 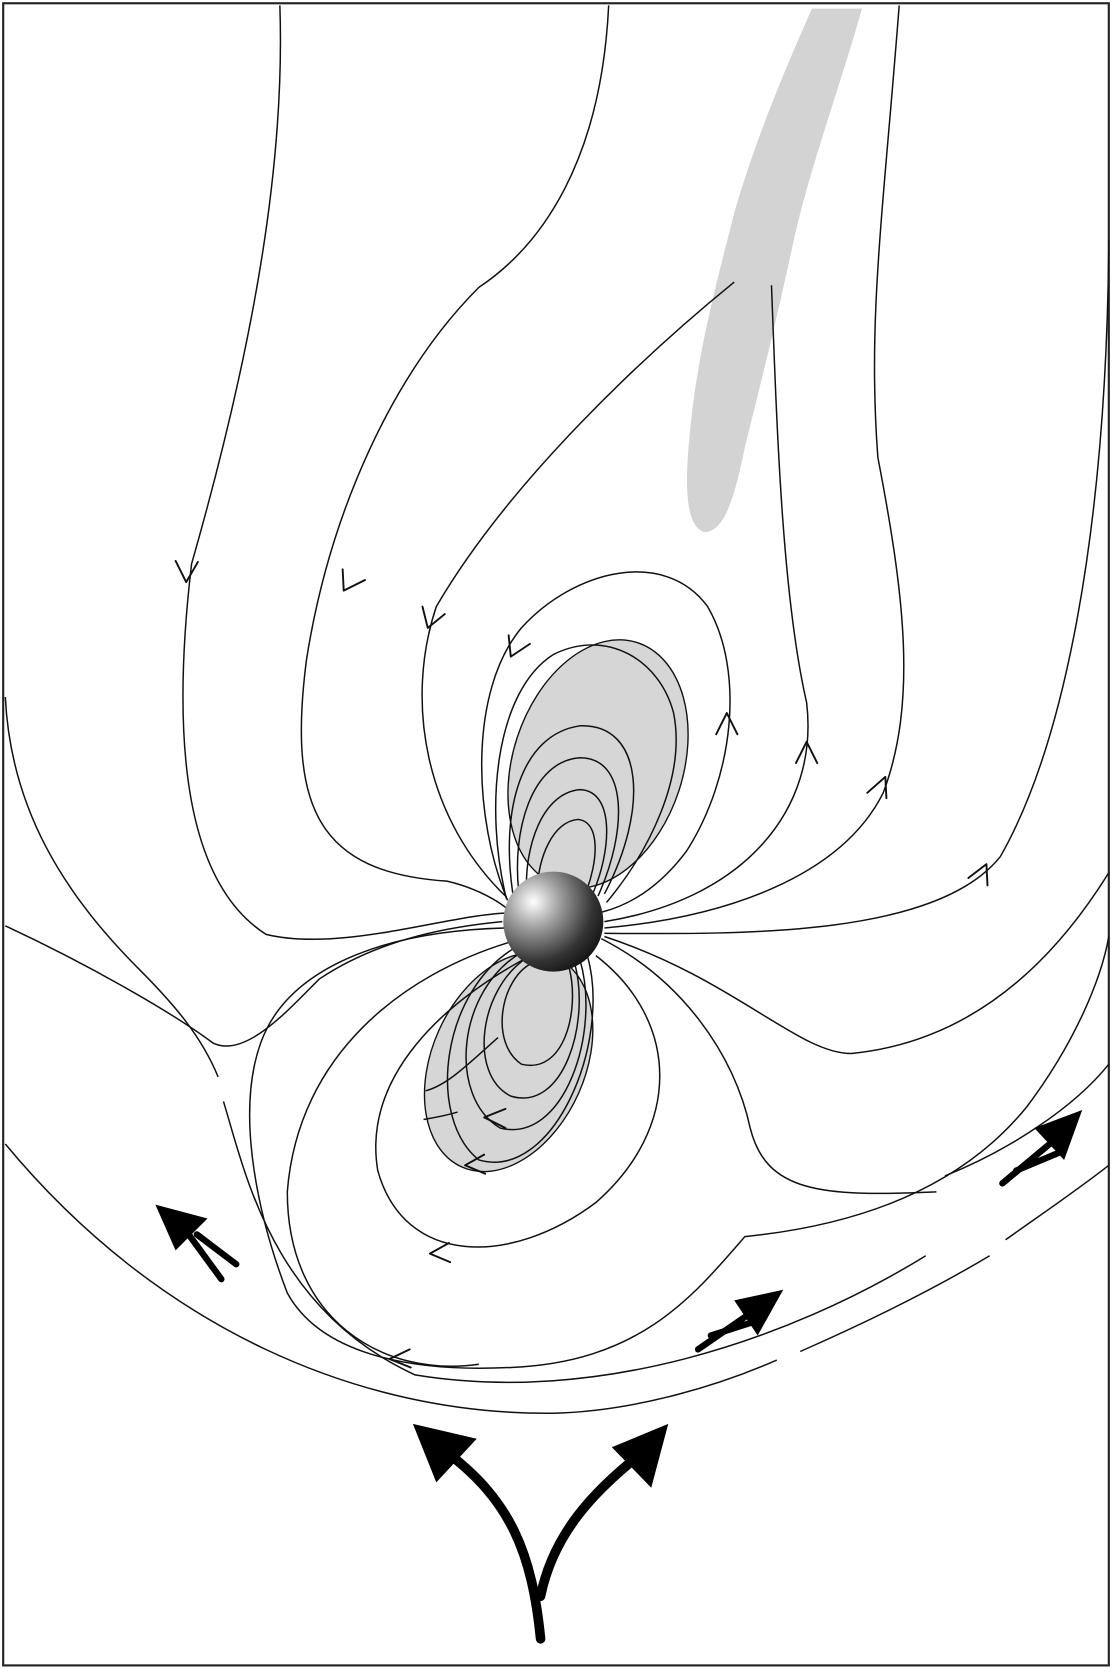 I want to click on lower-loops, so click(x=508, y=1054).